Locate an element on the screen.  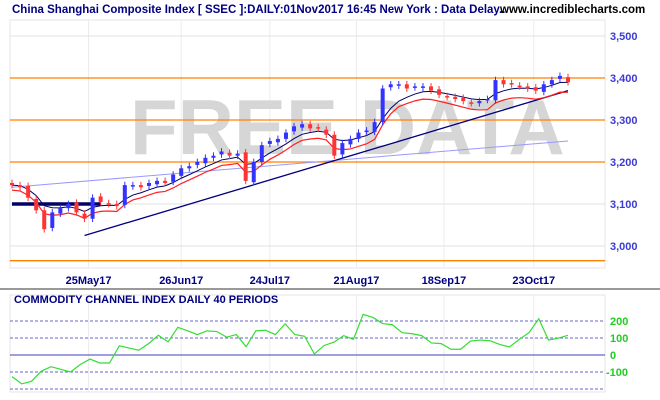
watermark: FREE DATA is located at coordinates (347, 127).